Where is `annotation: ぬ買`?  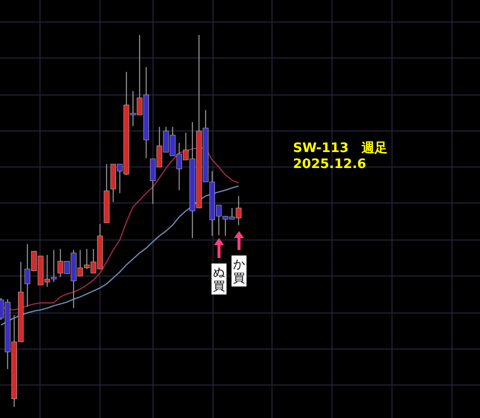
annotation: ぬ買 is located at coordinates (219, 279).